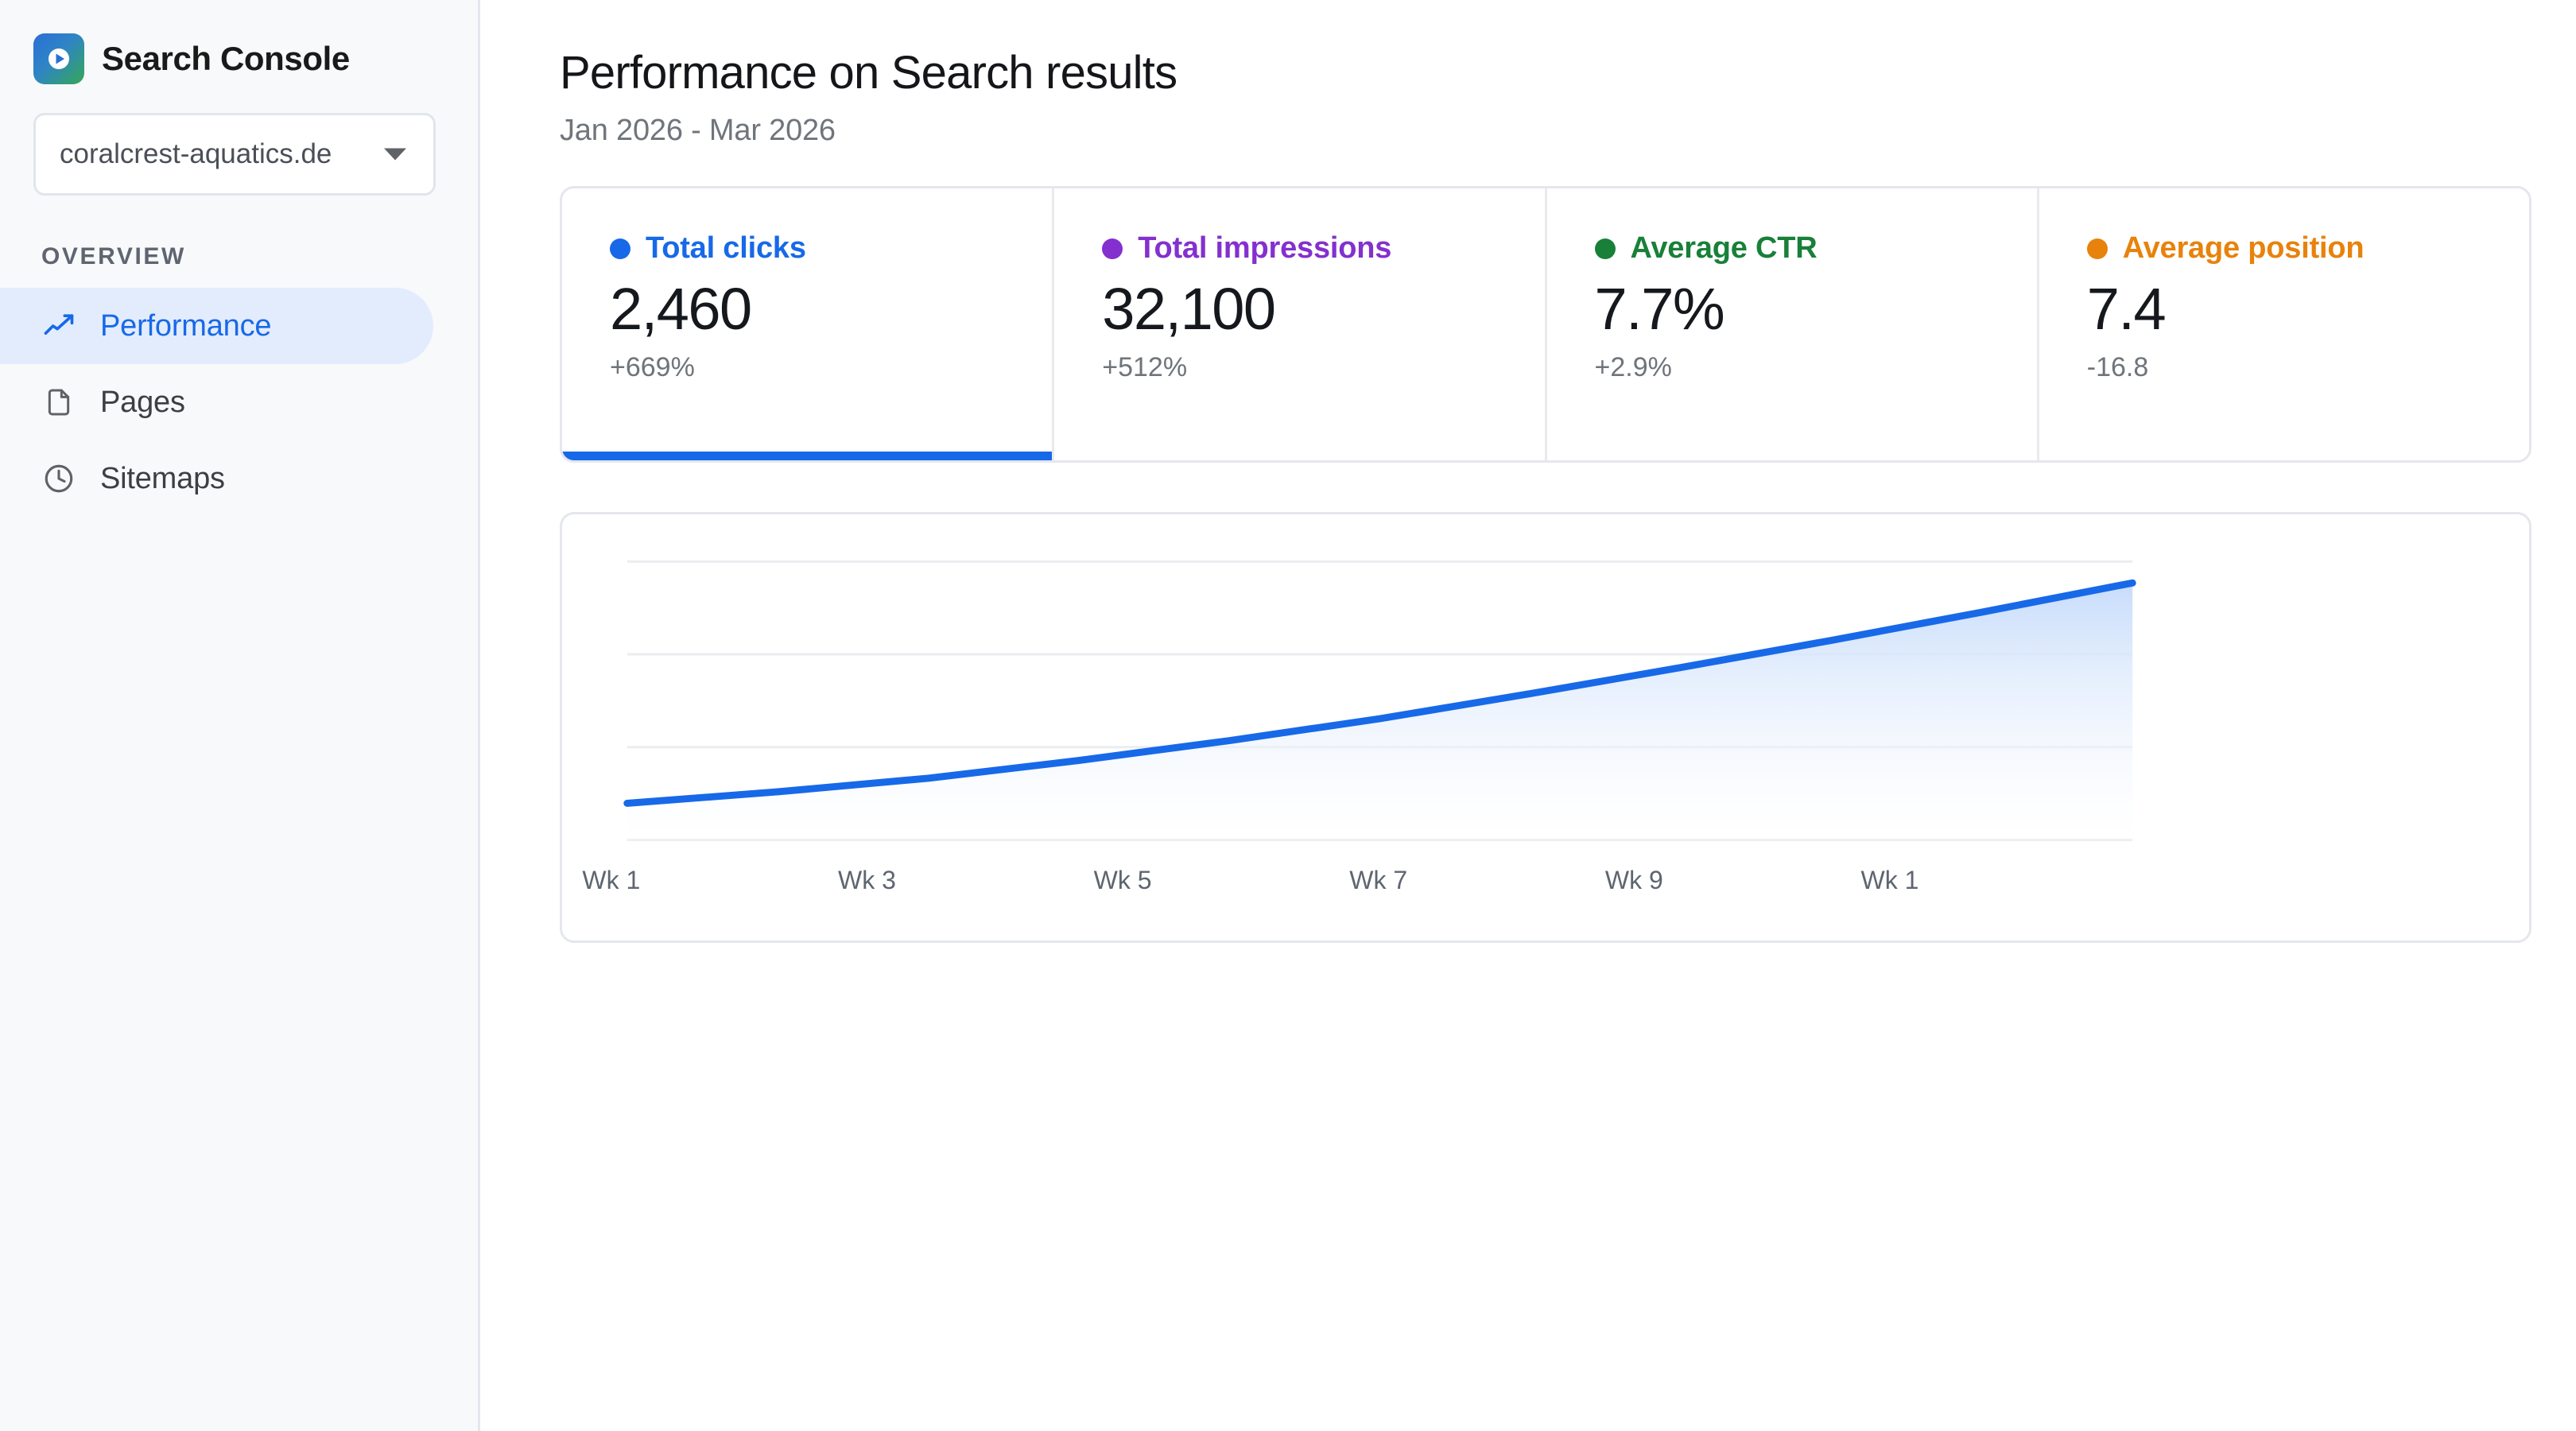  I want to click on trending-up-icon, so click(58, 325).